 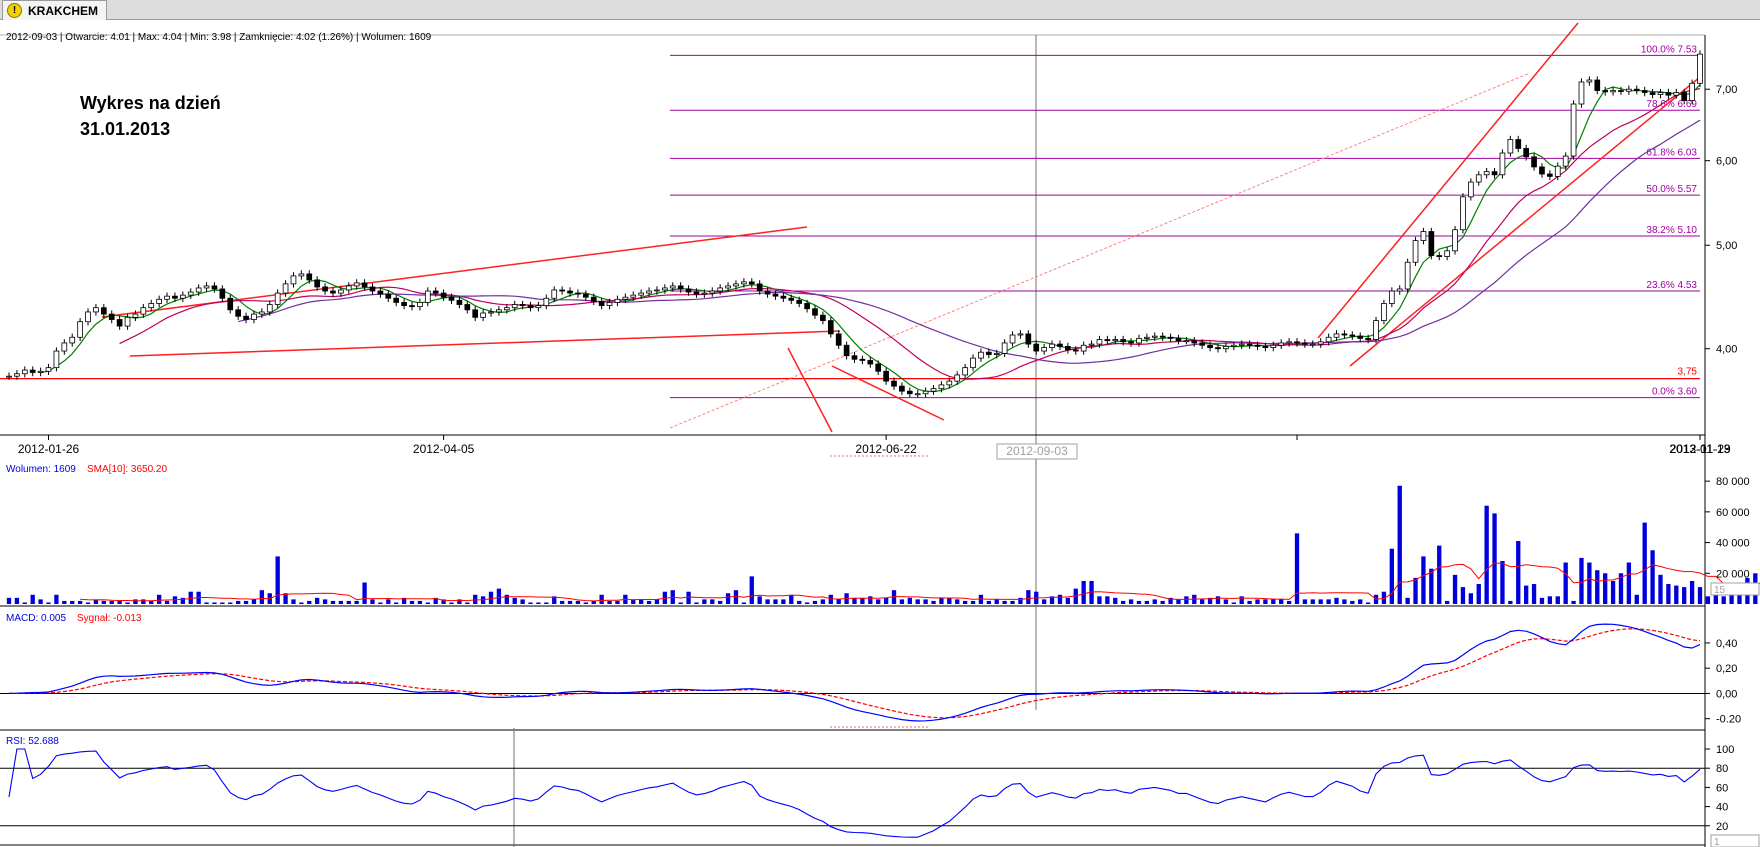 What do you see at coordinates (850, 373) in the screenshot?
I see `support-level: 3,75` at bounding box center [850, 373].